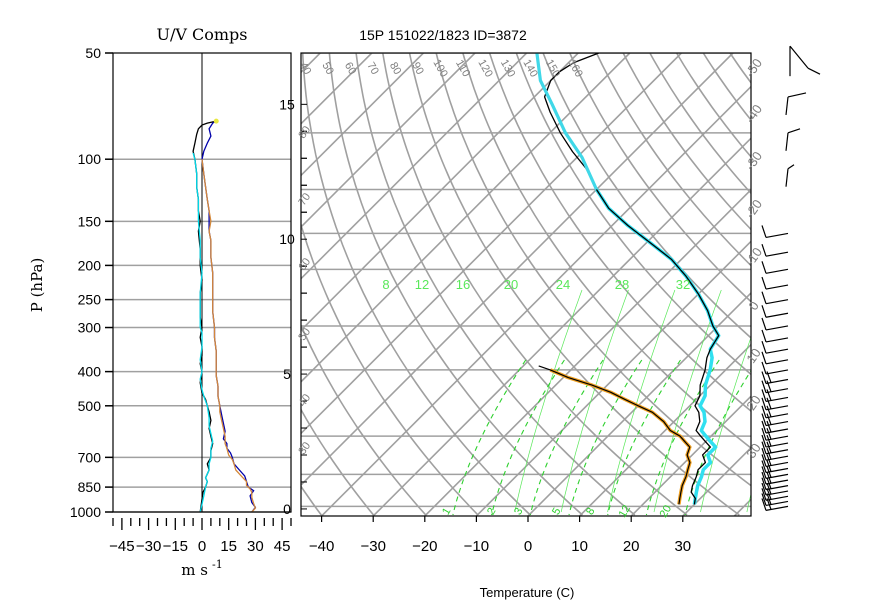  What do you see at coordinates (194, 570) in the screenshot?
I see `left-x-axis-unit: m s` at bounding box center [194, 570].